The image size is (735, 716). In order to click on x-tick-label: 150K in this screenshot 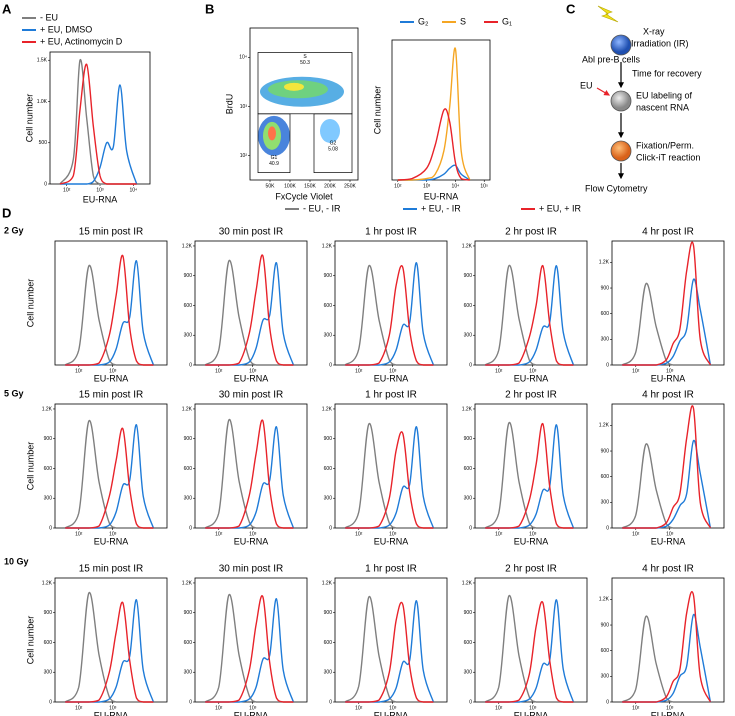, I will do `click(310, 186)`.